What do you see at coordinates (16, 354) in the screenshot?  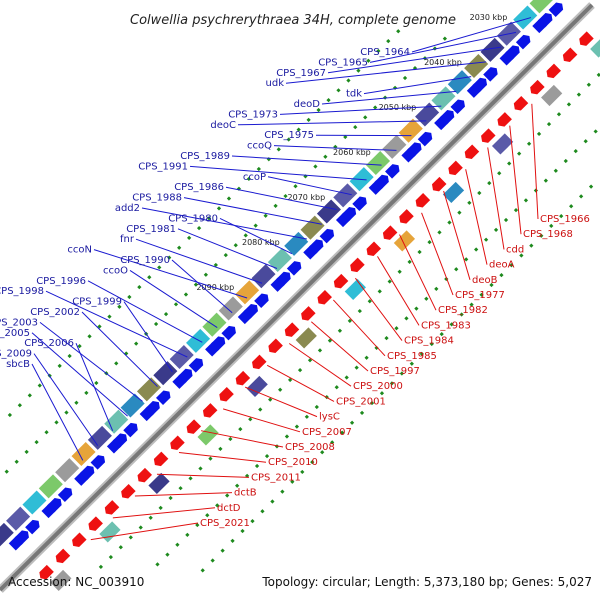 I see `forward-gene-label: CPS_2009` at bounding box center [16, 354].